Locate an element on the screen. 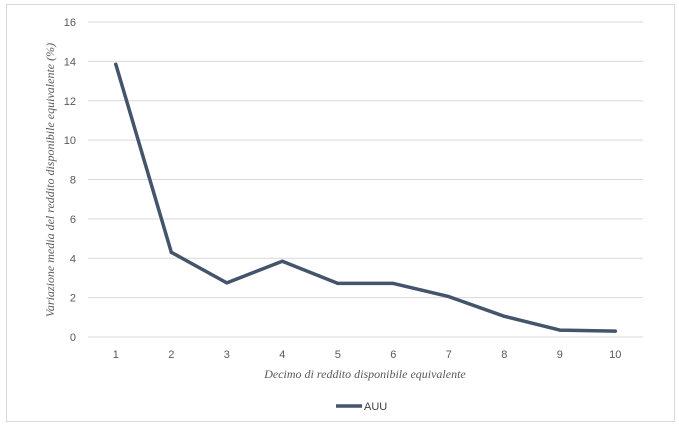 Image resolution: width=679 pixels, height=426 pixels. y-tick-label: 6 is located at coordinates (73, 220).